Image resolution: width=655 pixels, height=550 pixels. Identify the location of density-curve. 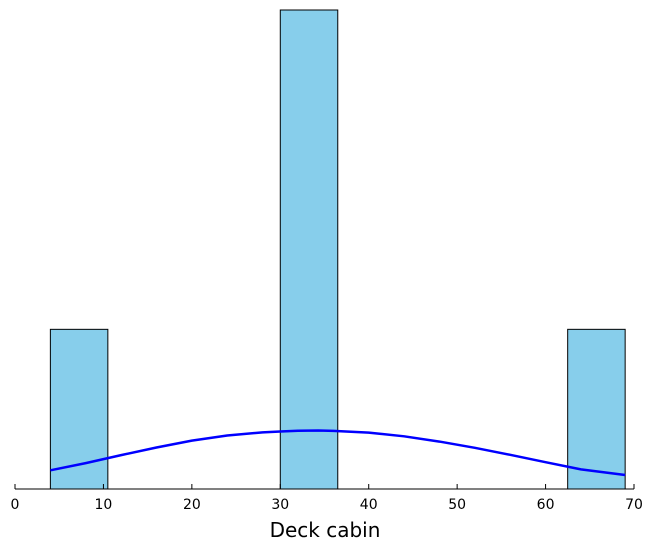
(338, 453).